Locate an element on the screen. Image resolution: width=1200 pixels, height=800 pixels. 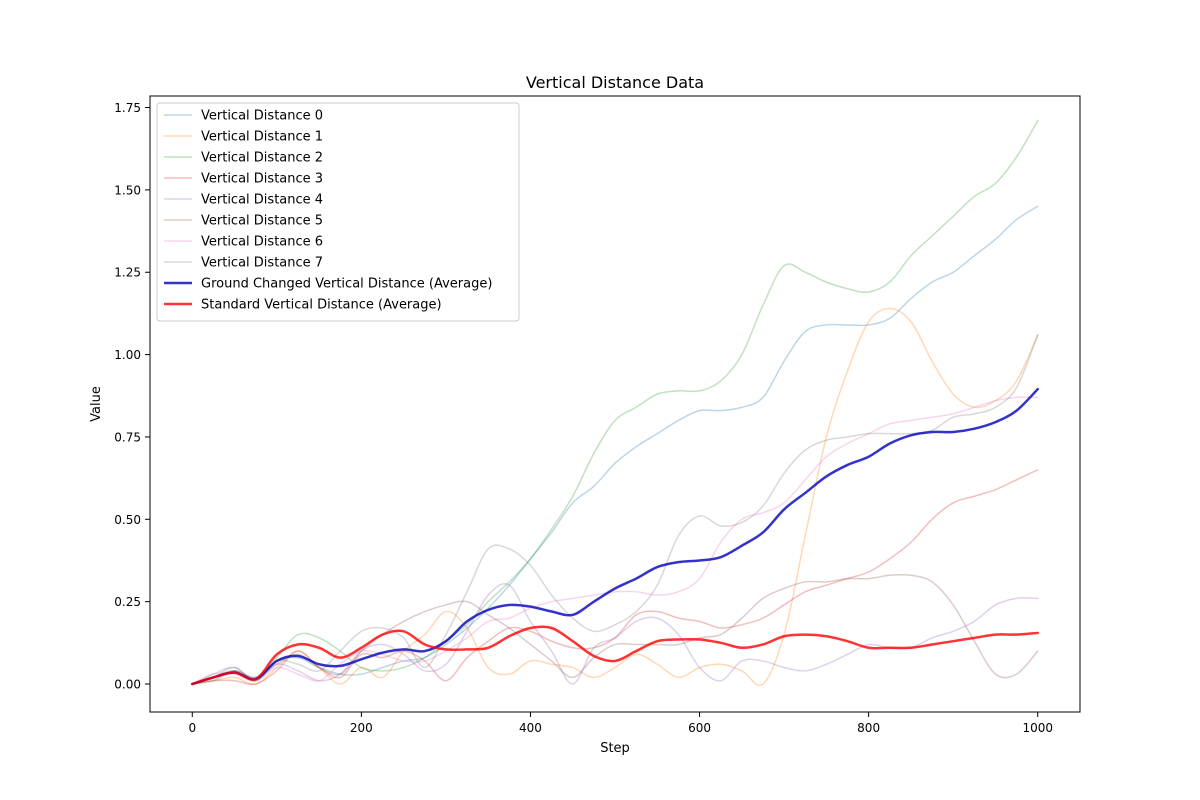
legend-label-5: Vertical Distance 5 is located at coordinates (262, 221).